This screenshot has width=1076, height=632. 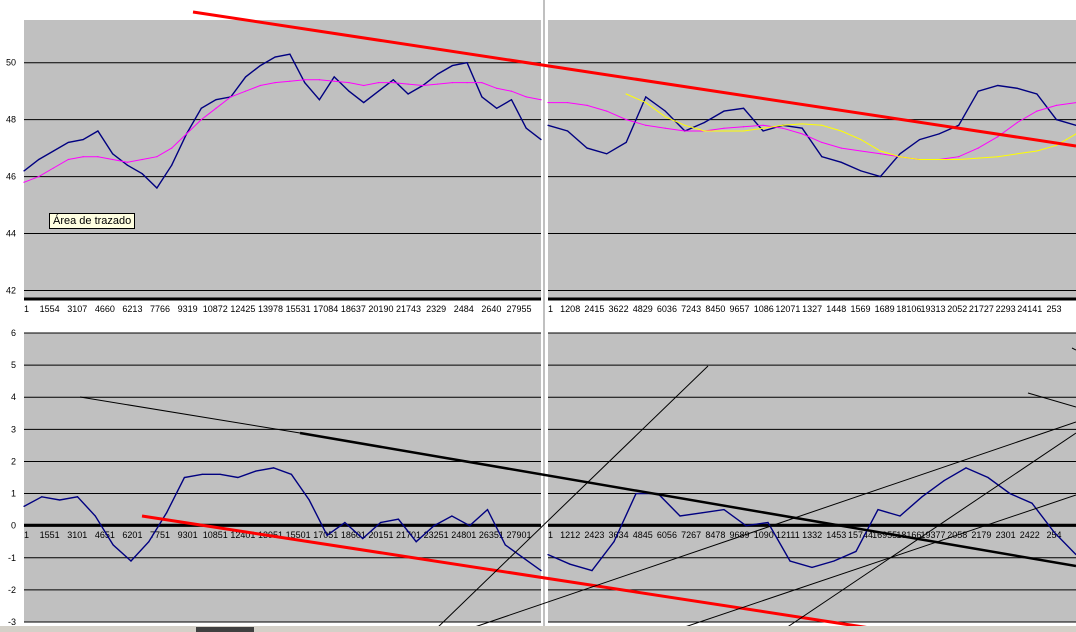 I want to click on y-tick-label: 3, so click(x=13, y=429).